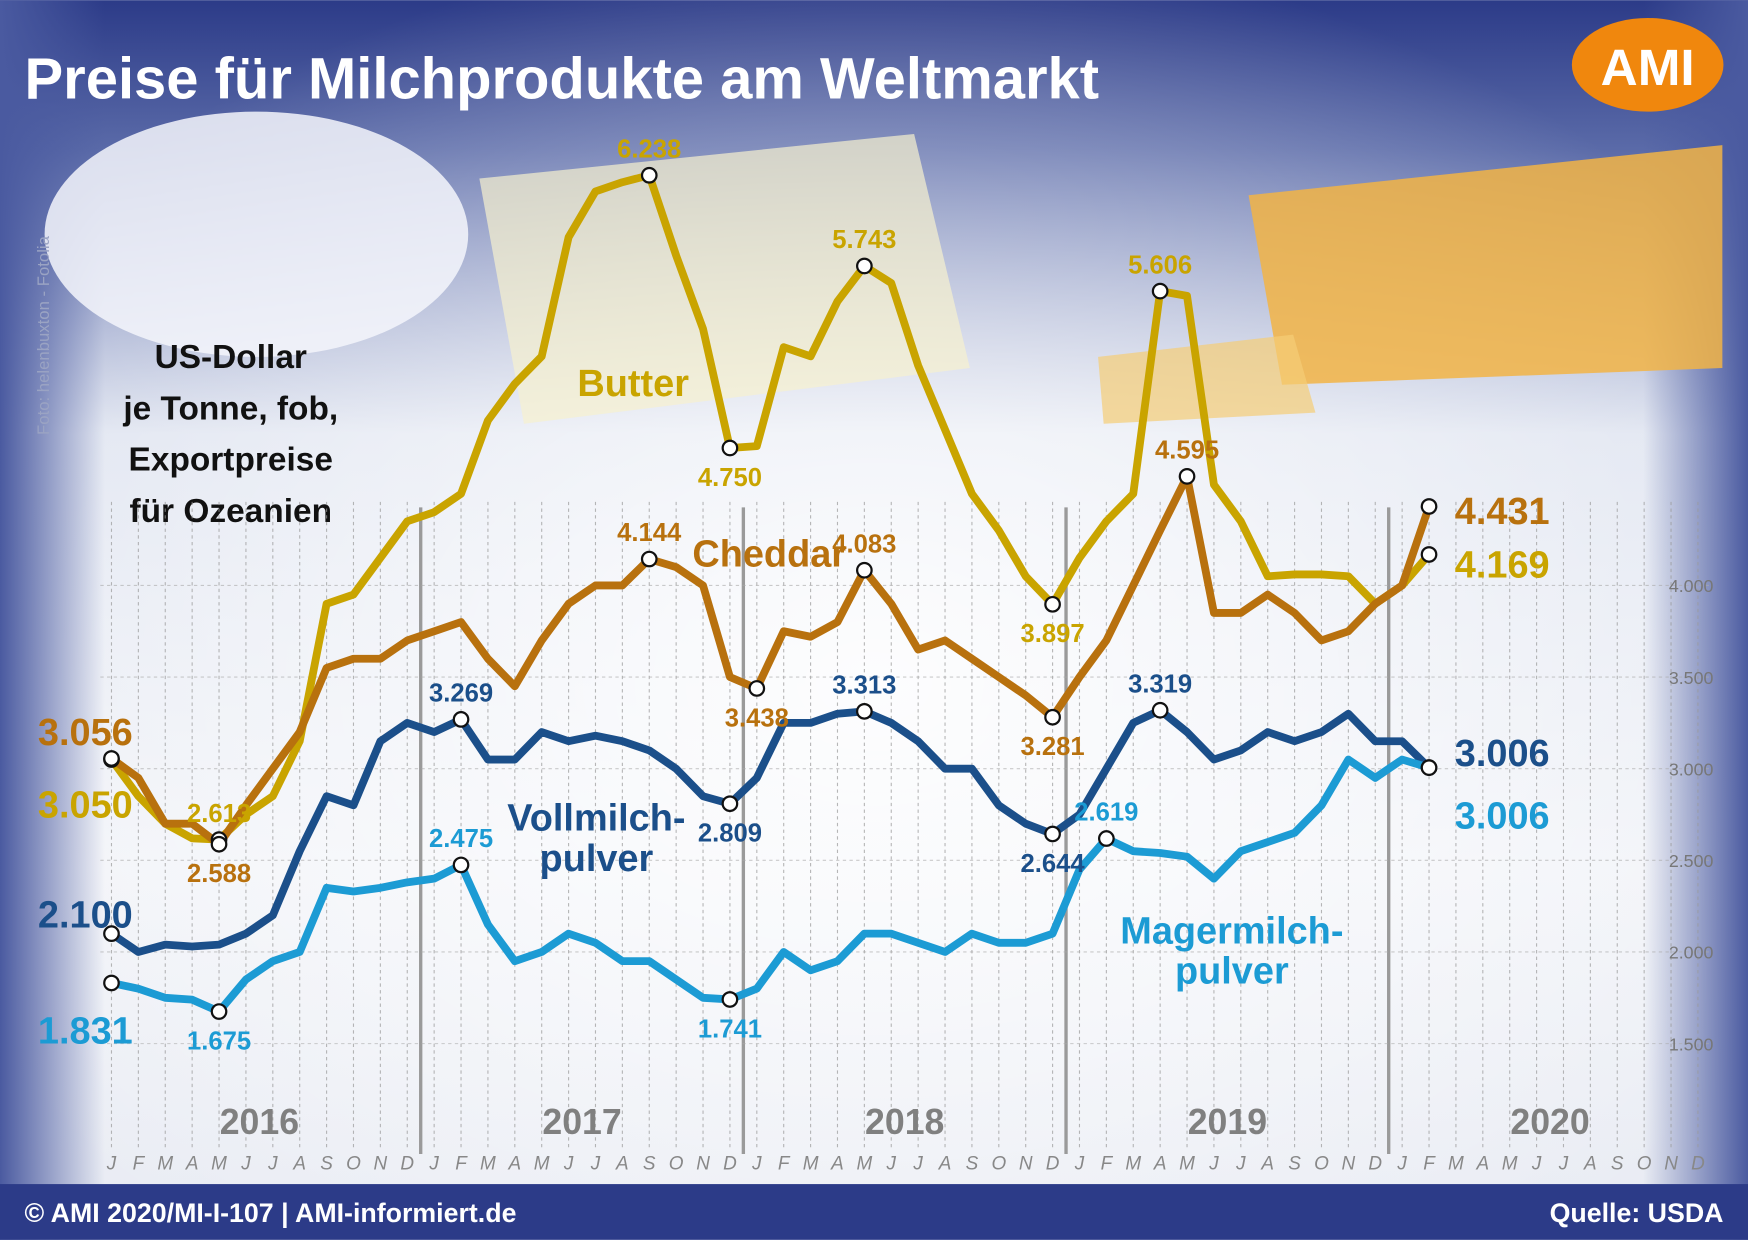  I want to click on year-label: 2019, so click(1227, 1122).